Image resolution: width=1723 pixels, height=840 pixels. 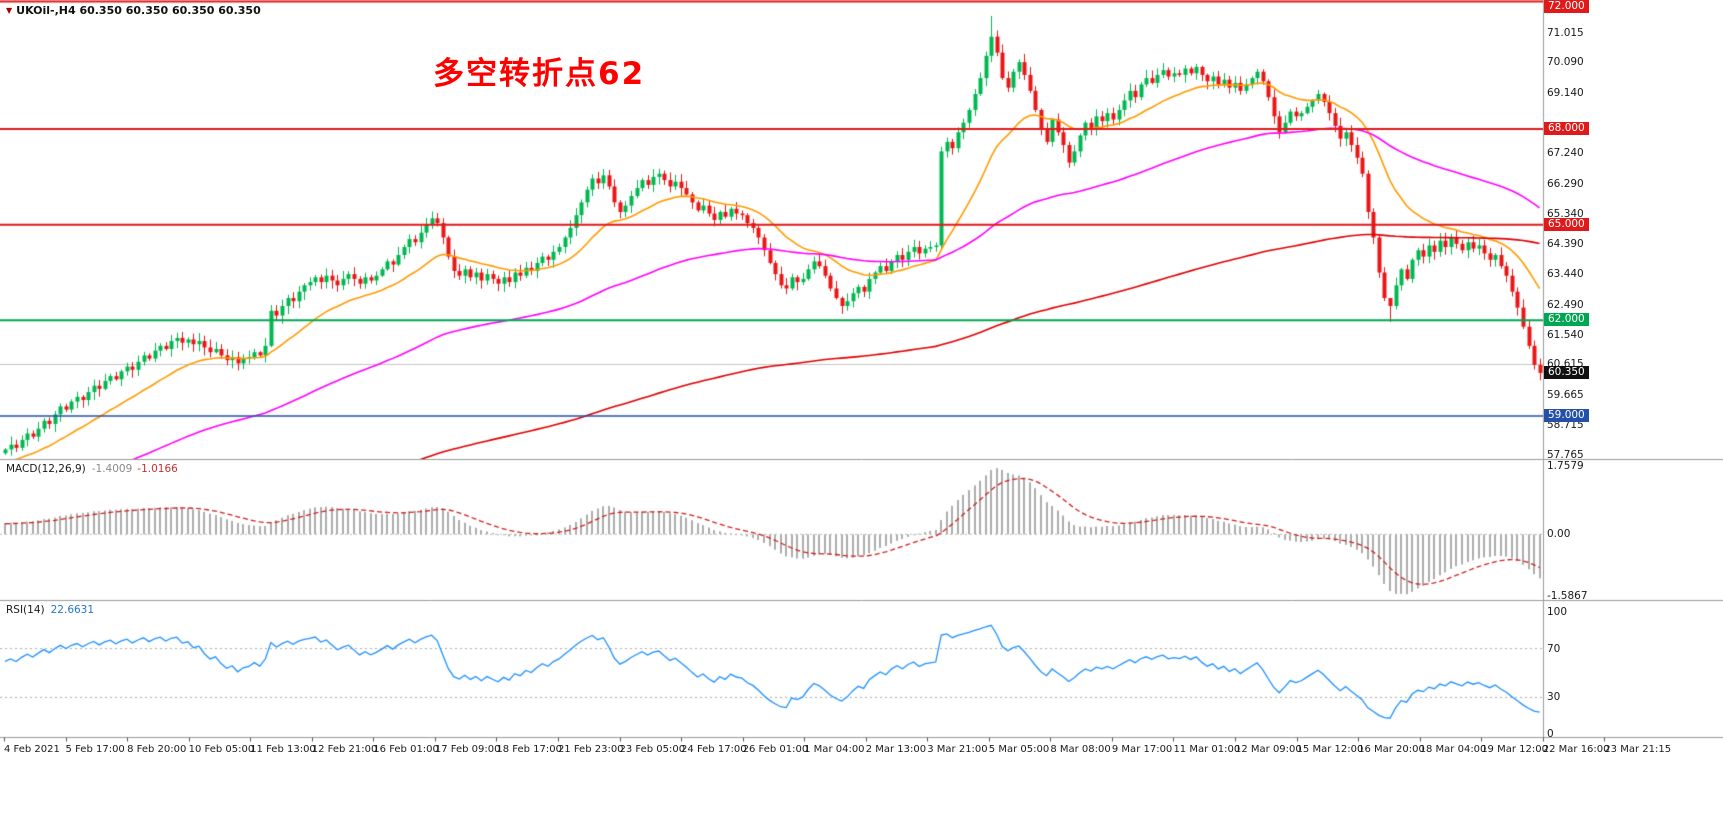 I want to click on macd-name: MACD(12,26,9), so click(x=46, y=469).